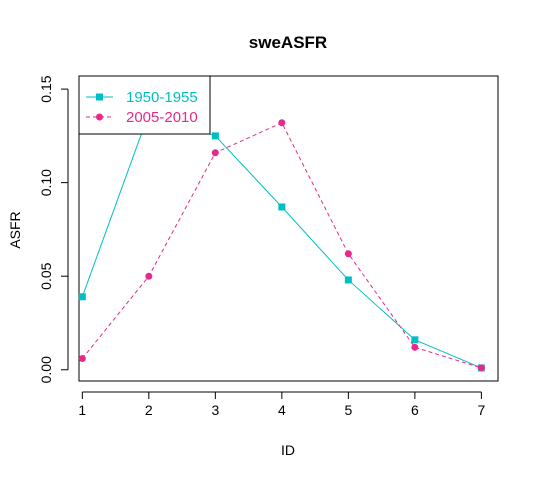 The width and height of the screenshot is (538, 479). What do you see at coordinates (53, 229) in the screenshot?
I see `y-axis: 0.00 0.05 0.10 0.15` at bounding box center [53, 229].